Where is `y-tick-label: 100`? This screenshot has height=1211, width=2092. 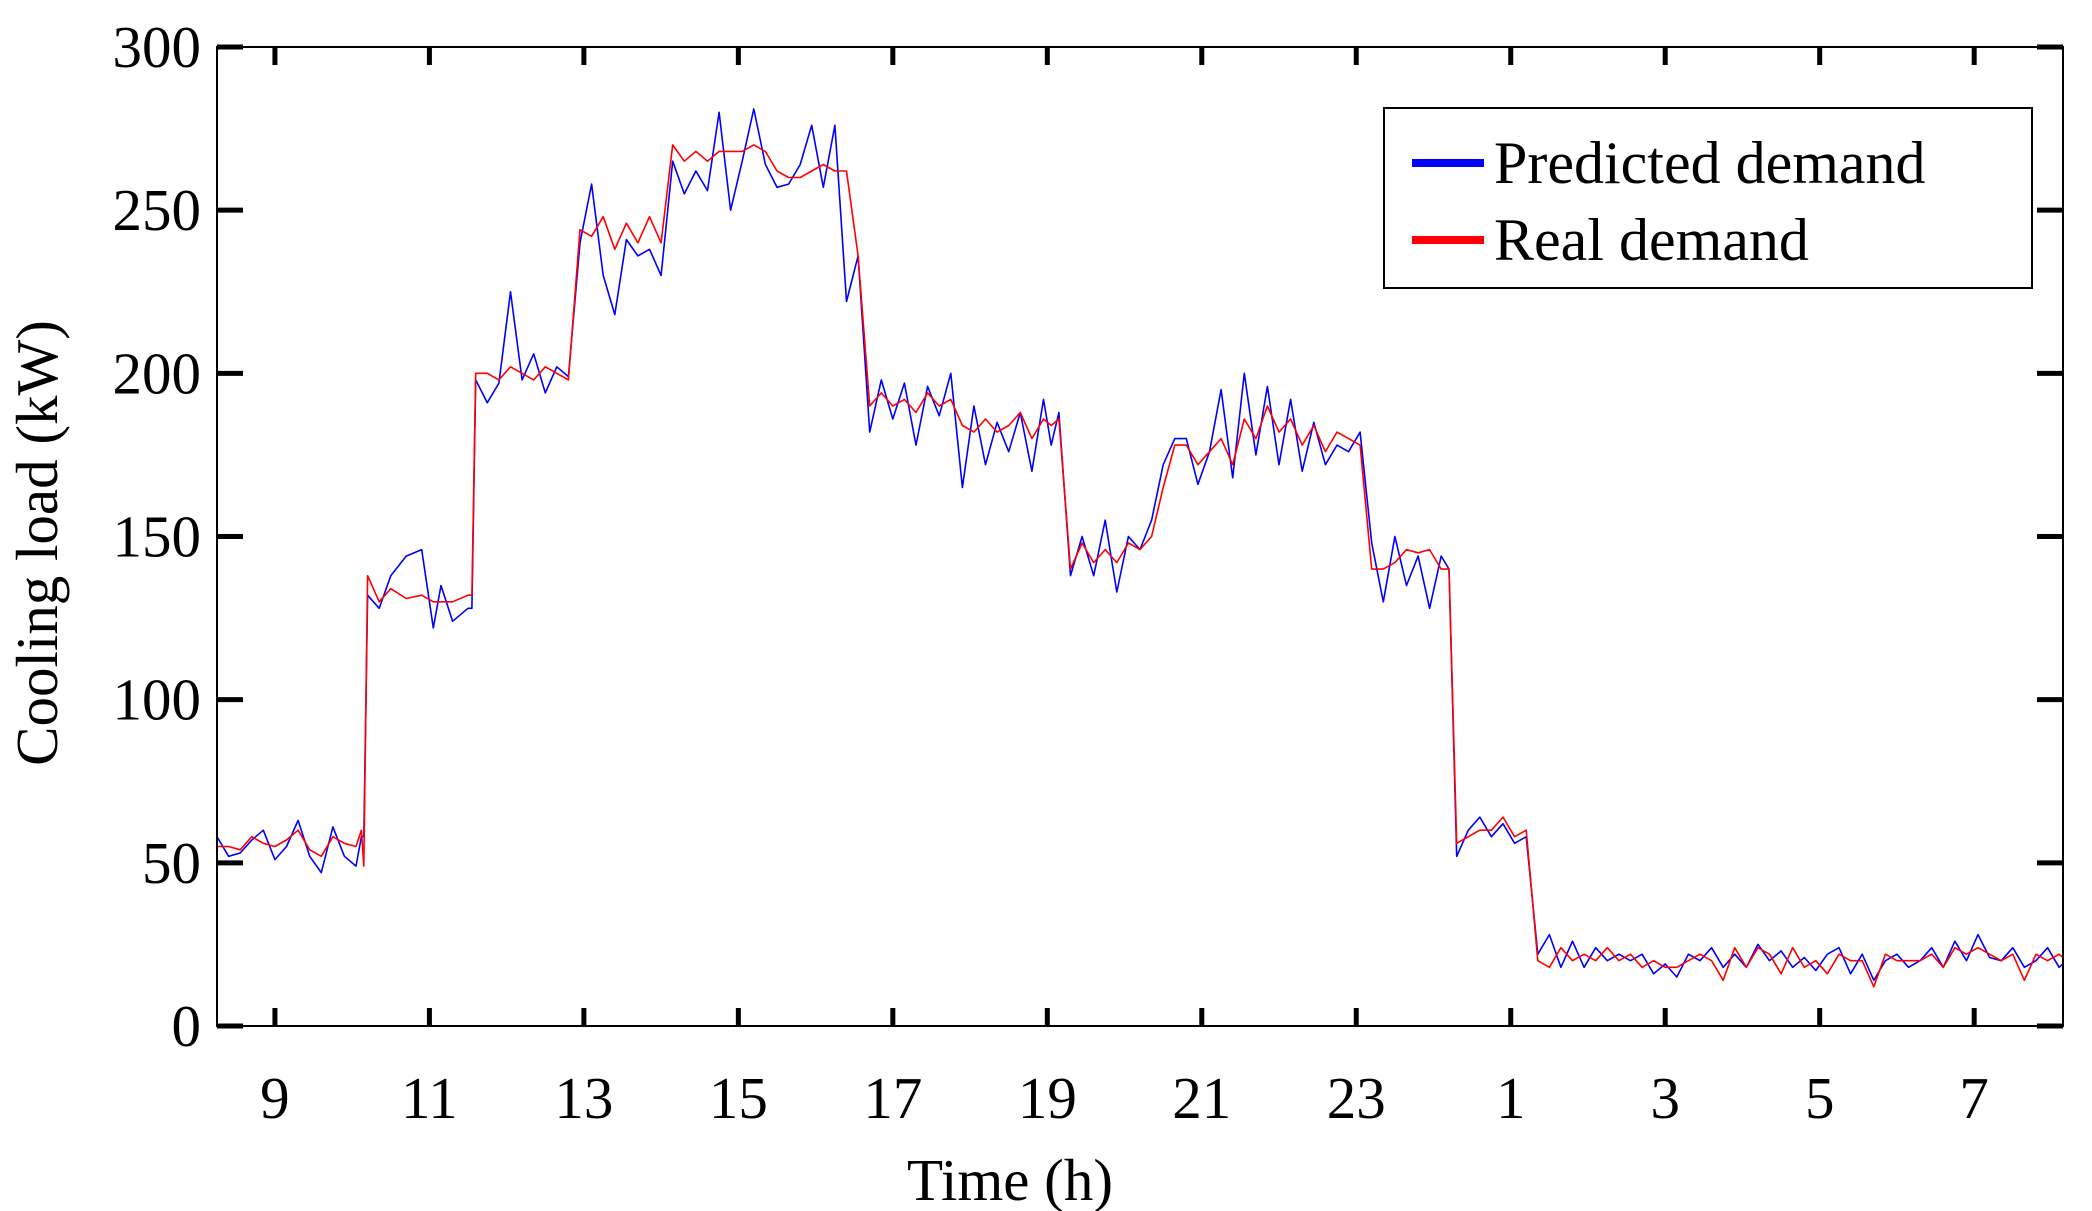 y-tick-label: 100 is located at coordinates (157, 700).